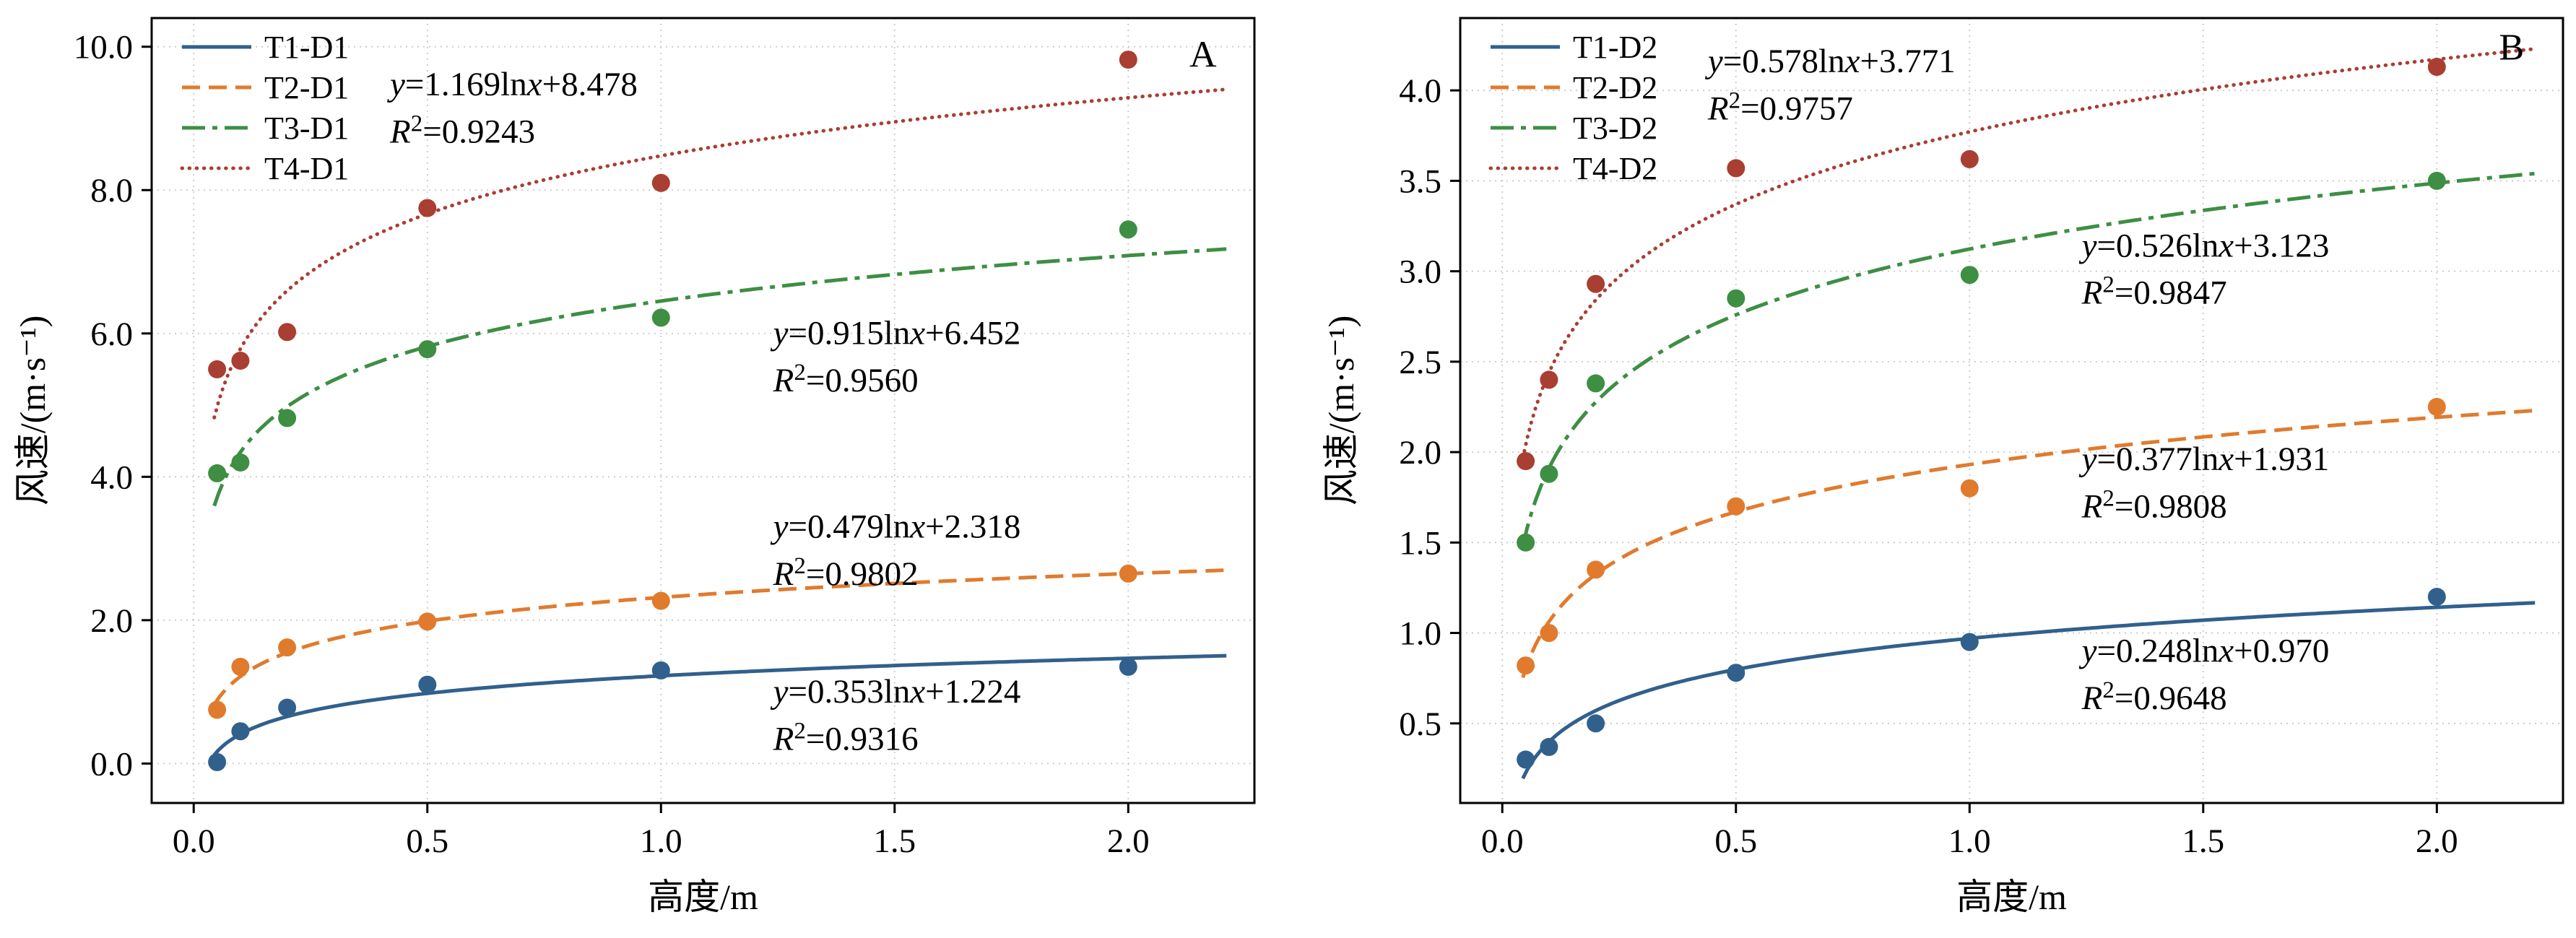 This screenshot has width=2576, height=938. What do you see at coordinates (896, 692) in the screenshot?
I see `fit-equation: y=0.353lnx+1.224` at bounding box center [896, 692].